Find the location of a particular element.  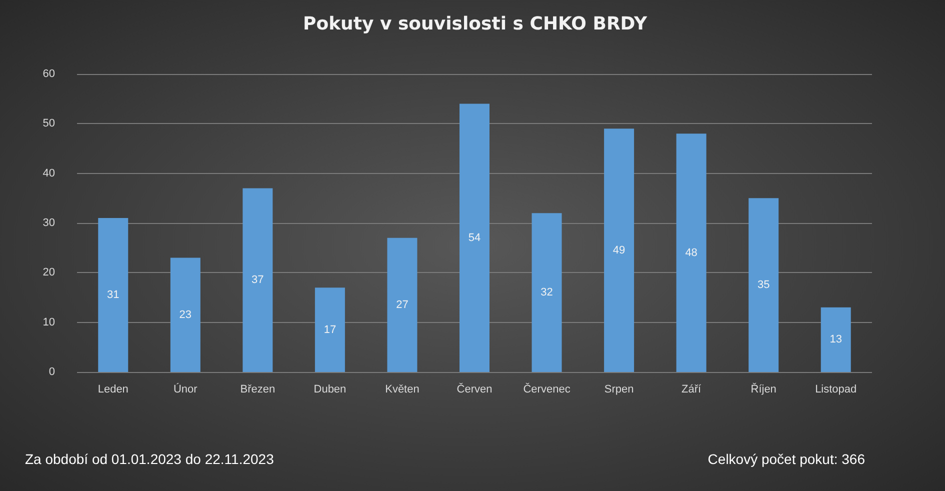

data-label: 37 is located at coordinates (258, 280).